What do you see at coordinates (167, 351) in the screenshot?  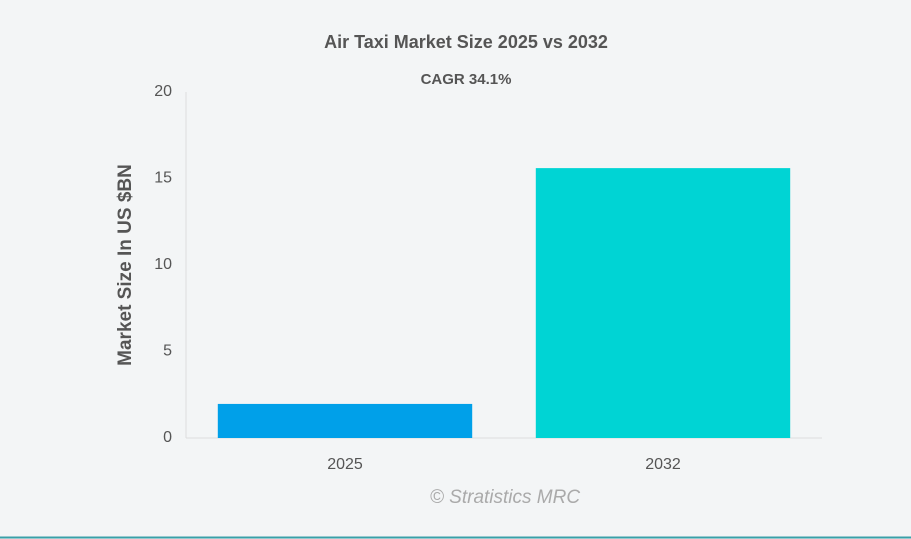 I see `y-tick-label: 5` at bounding box center [167, 351].